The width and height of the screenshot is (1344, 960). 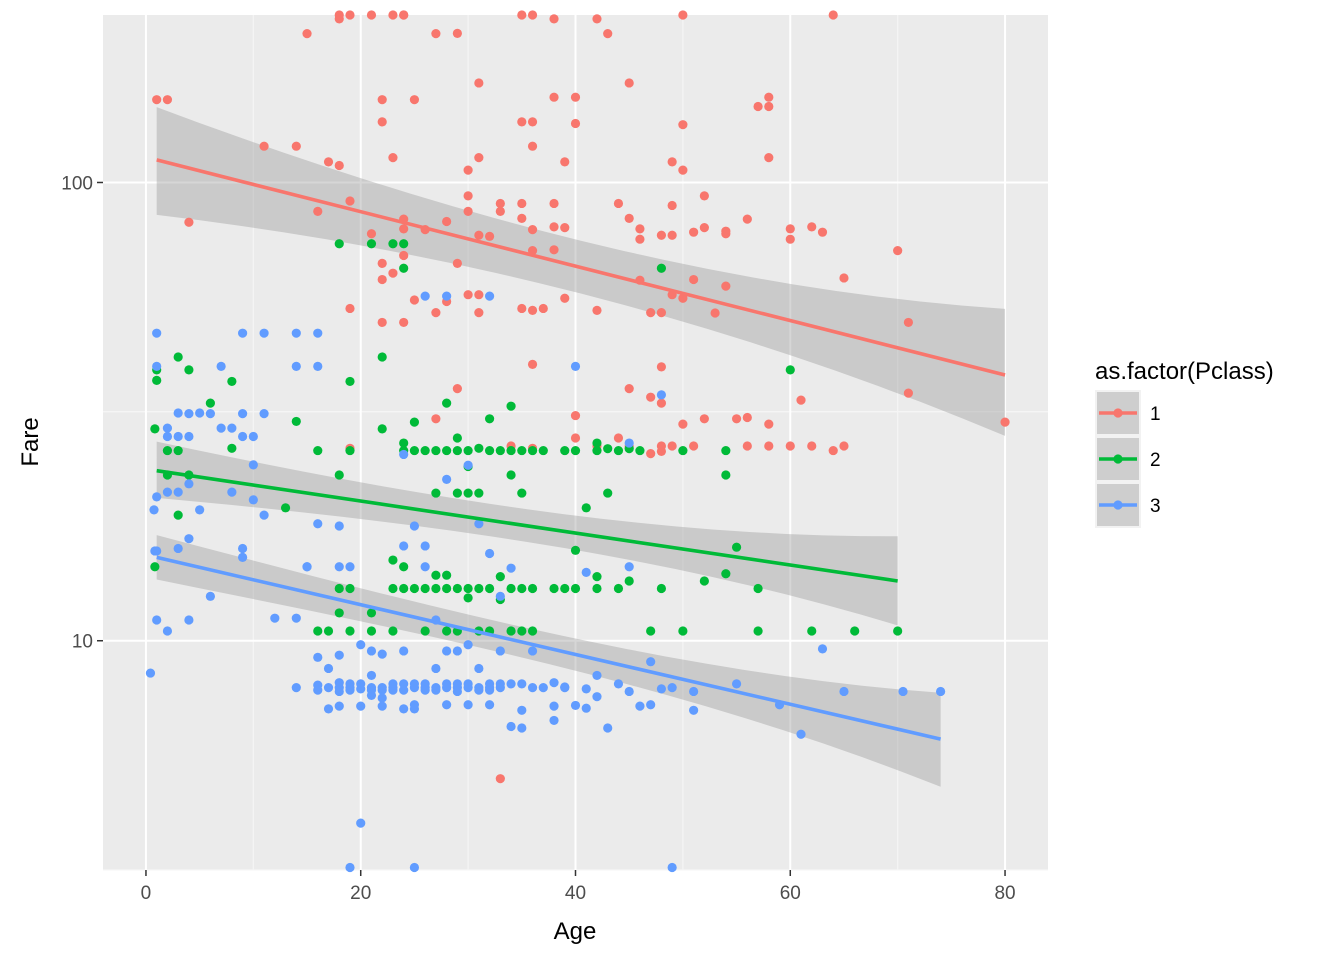 What do you see at coordinates (1155, 506) in the screenshot?
I see `legend-label-3: 3` at bounding box center [1155, 506].